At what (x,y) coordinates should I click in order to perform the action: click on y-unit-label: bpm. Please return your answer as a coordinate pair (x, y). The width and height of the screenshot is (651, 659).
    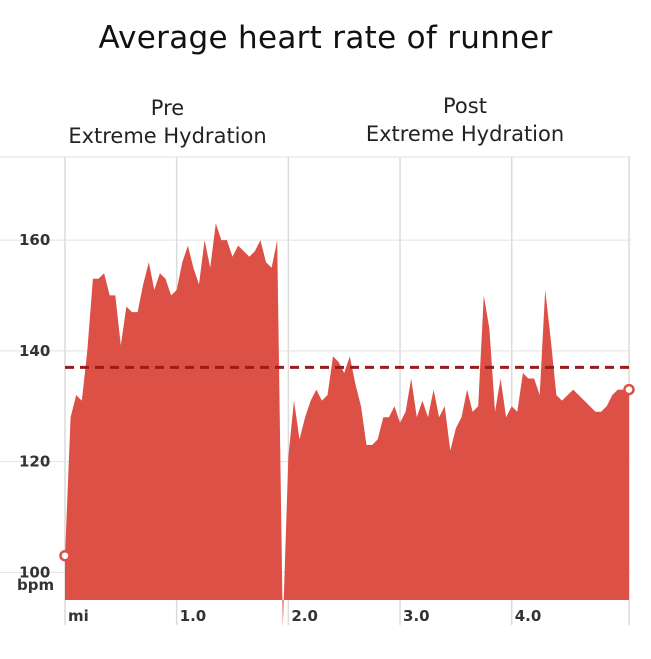
    Looking at the image, I should click on (35, 585).